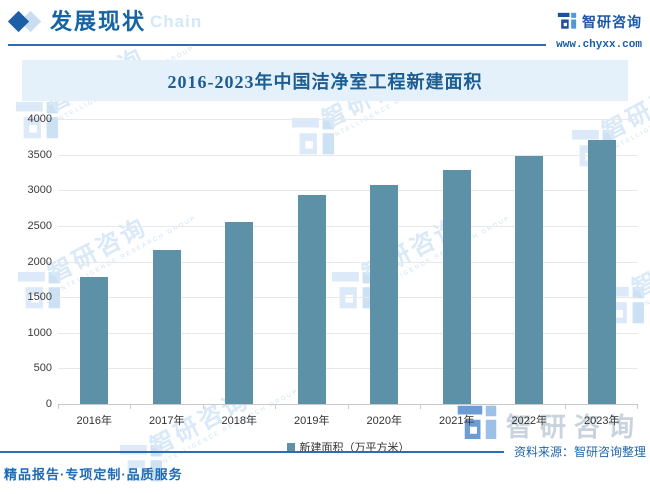  What do you see at coordinates (39, 190) in the screenshot?
I see `y-axis-tick-label: 3000` at bounding box center [39, 190].